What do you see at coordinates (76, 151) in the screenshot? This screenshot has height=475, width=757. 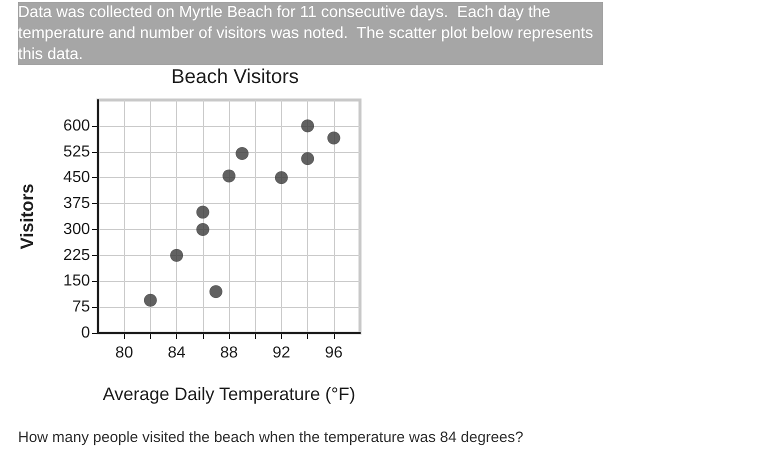 I see `y-tick-label: 525` at bounding box center [76, 151].